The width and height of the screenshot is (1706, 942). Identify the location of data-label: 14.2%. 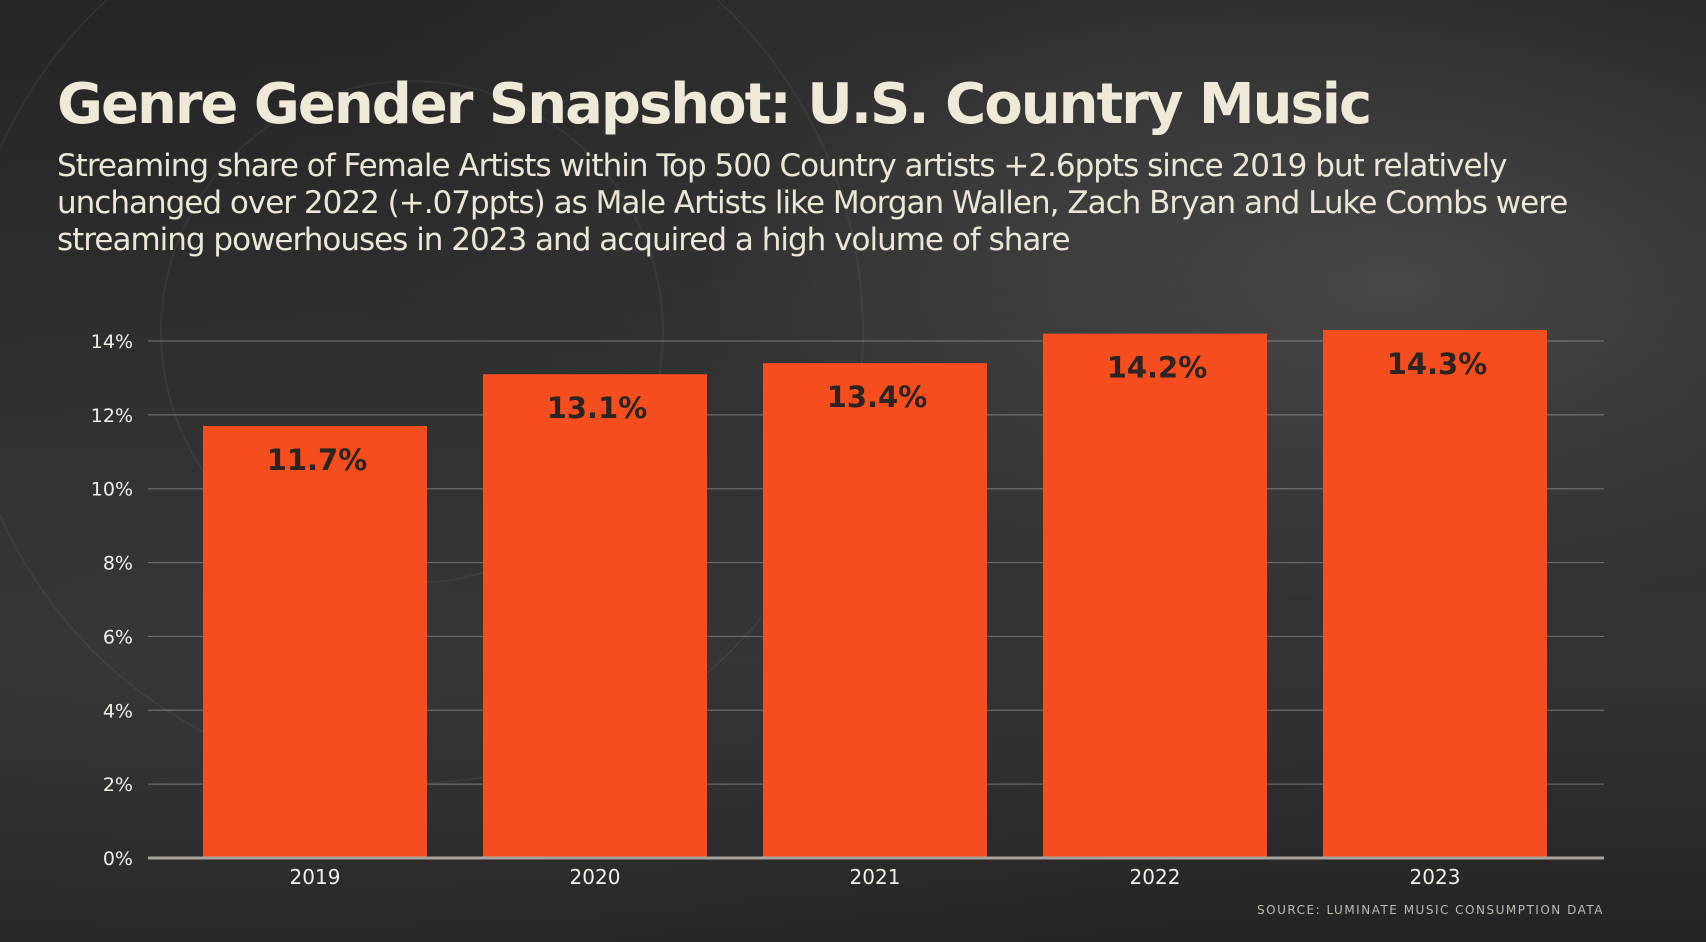
(1157, 368).